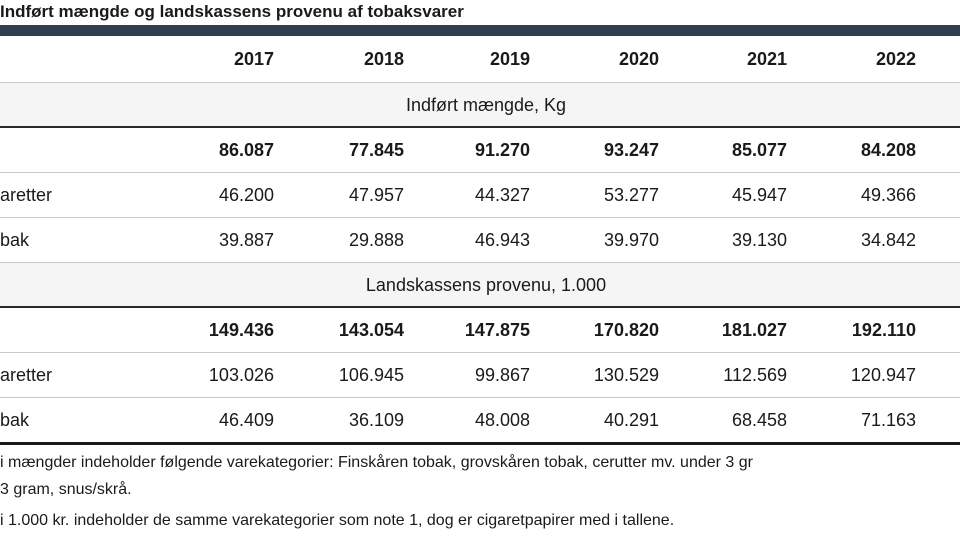 This screenshot has height=548, width=960. I want to click on table-cell: 47.957, so click(376, 195).